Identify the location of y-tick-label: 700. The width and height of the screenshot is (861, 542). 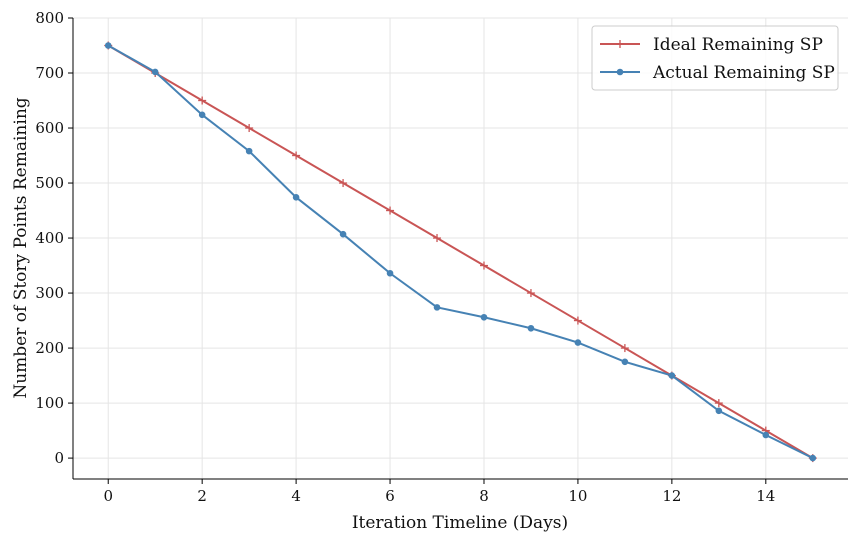
(49, 73).